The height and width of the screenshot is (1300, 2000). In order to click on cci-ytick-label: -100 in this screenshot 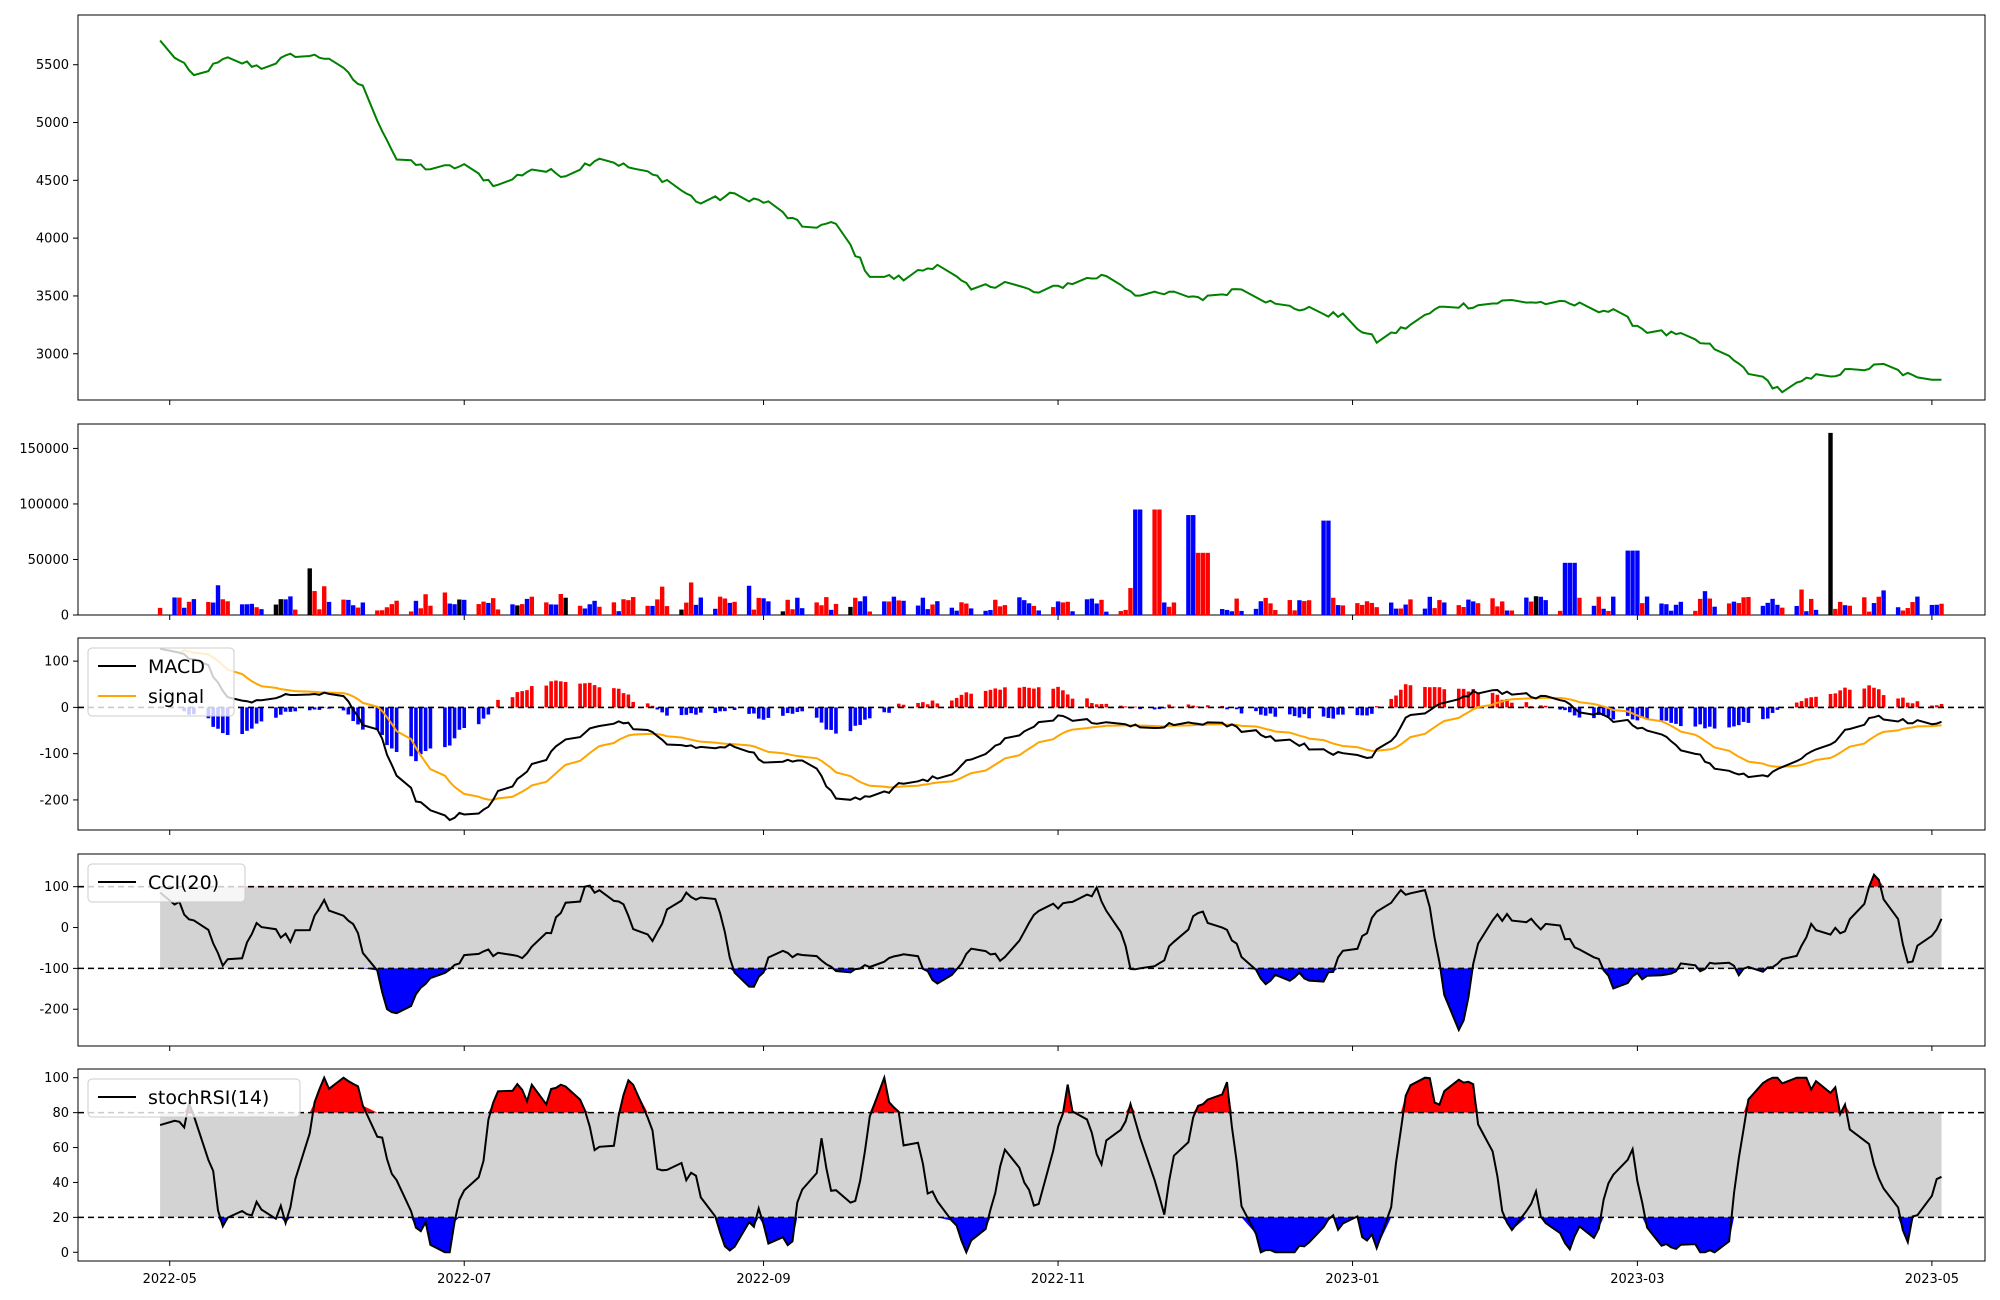, I will do `click(54, 969)`.